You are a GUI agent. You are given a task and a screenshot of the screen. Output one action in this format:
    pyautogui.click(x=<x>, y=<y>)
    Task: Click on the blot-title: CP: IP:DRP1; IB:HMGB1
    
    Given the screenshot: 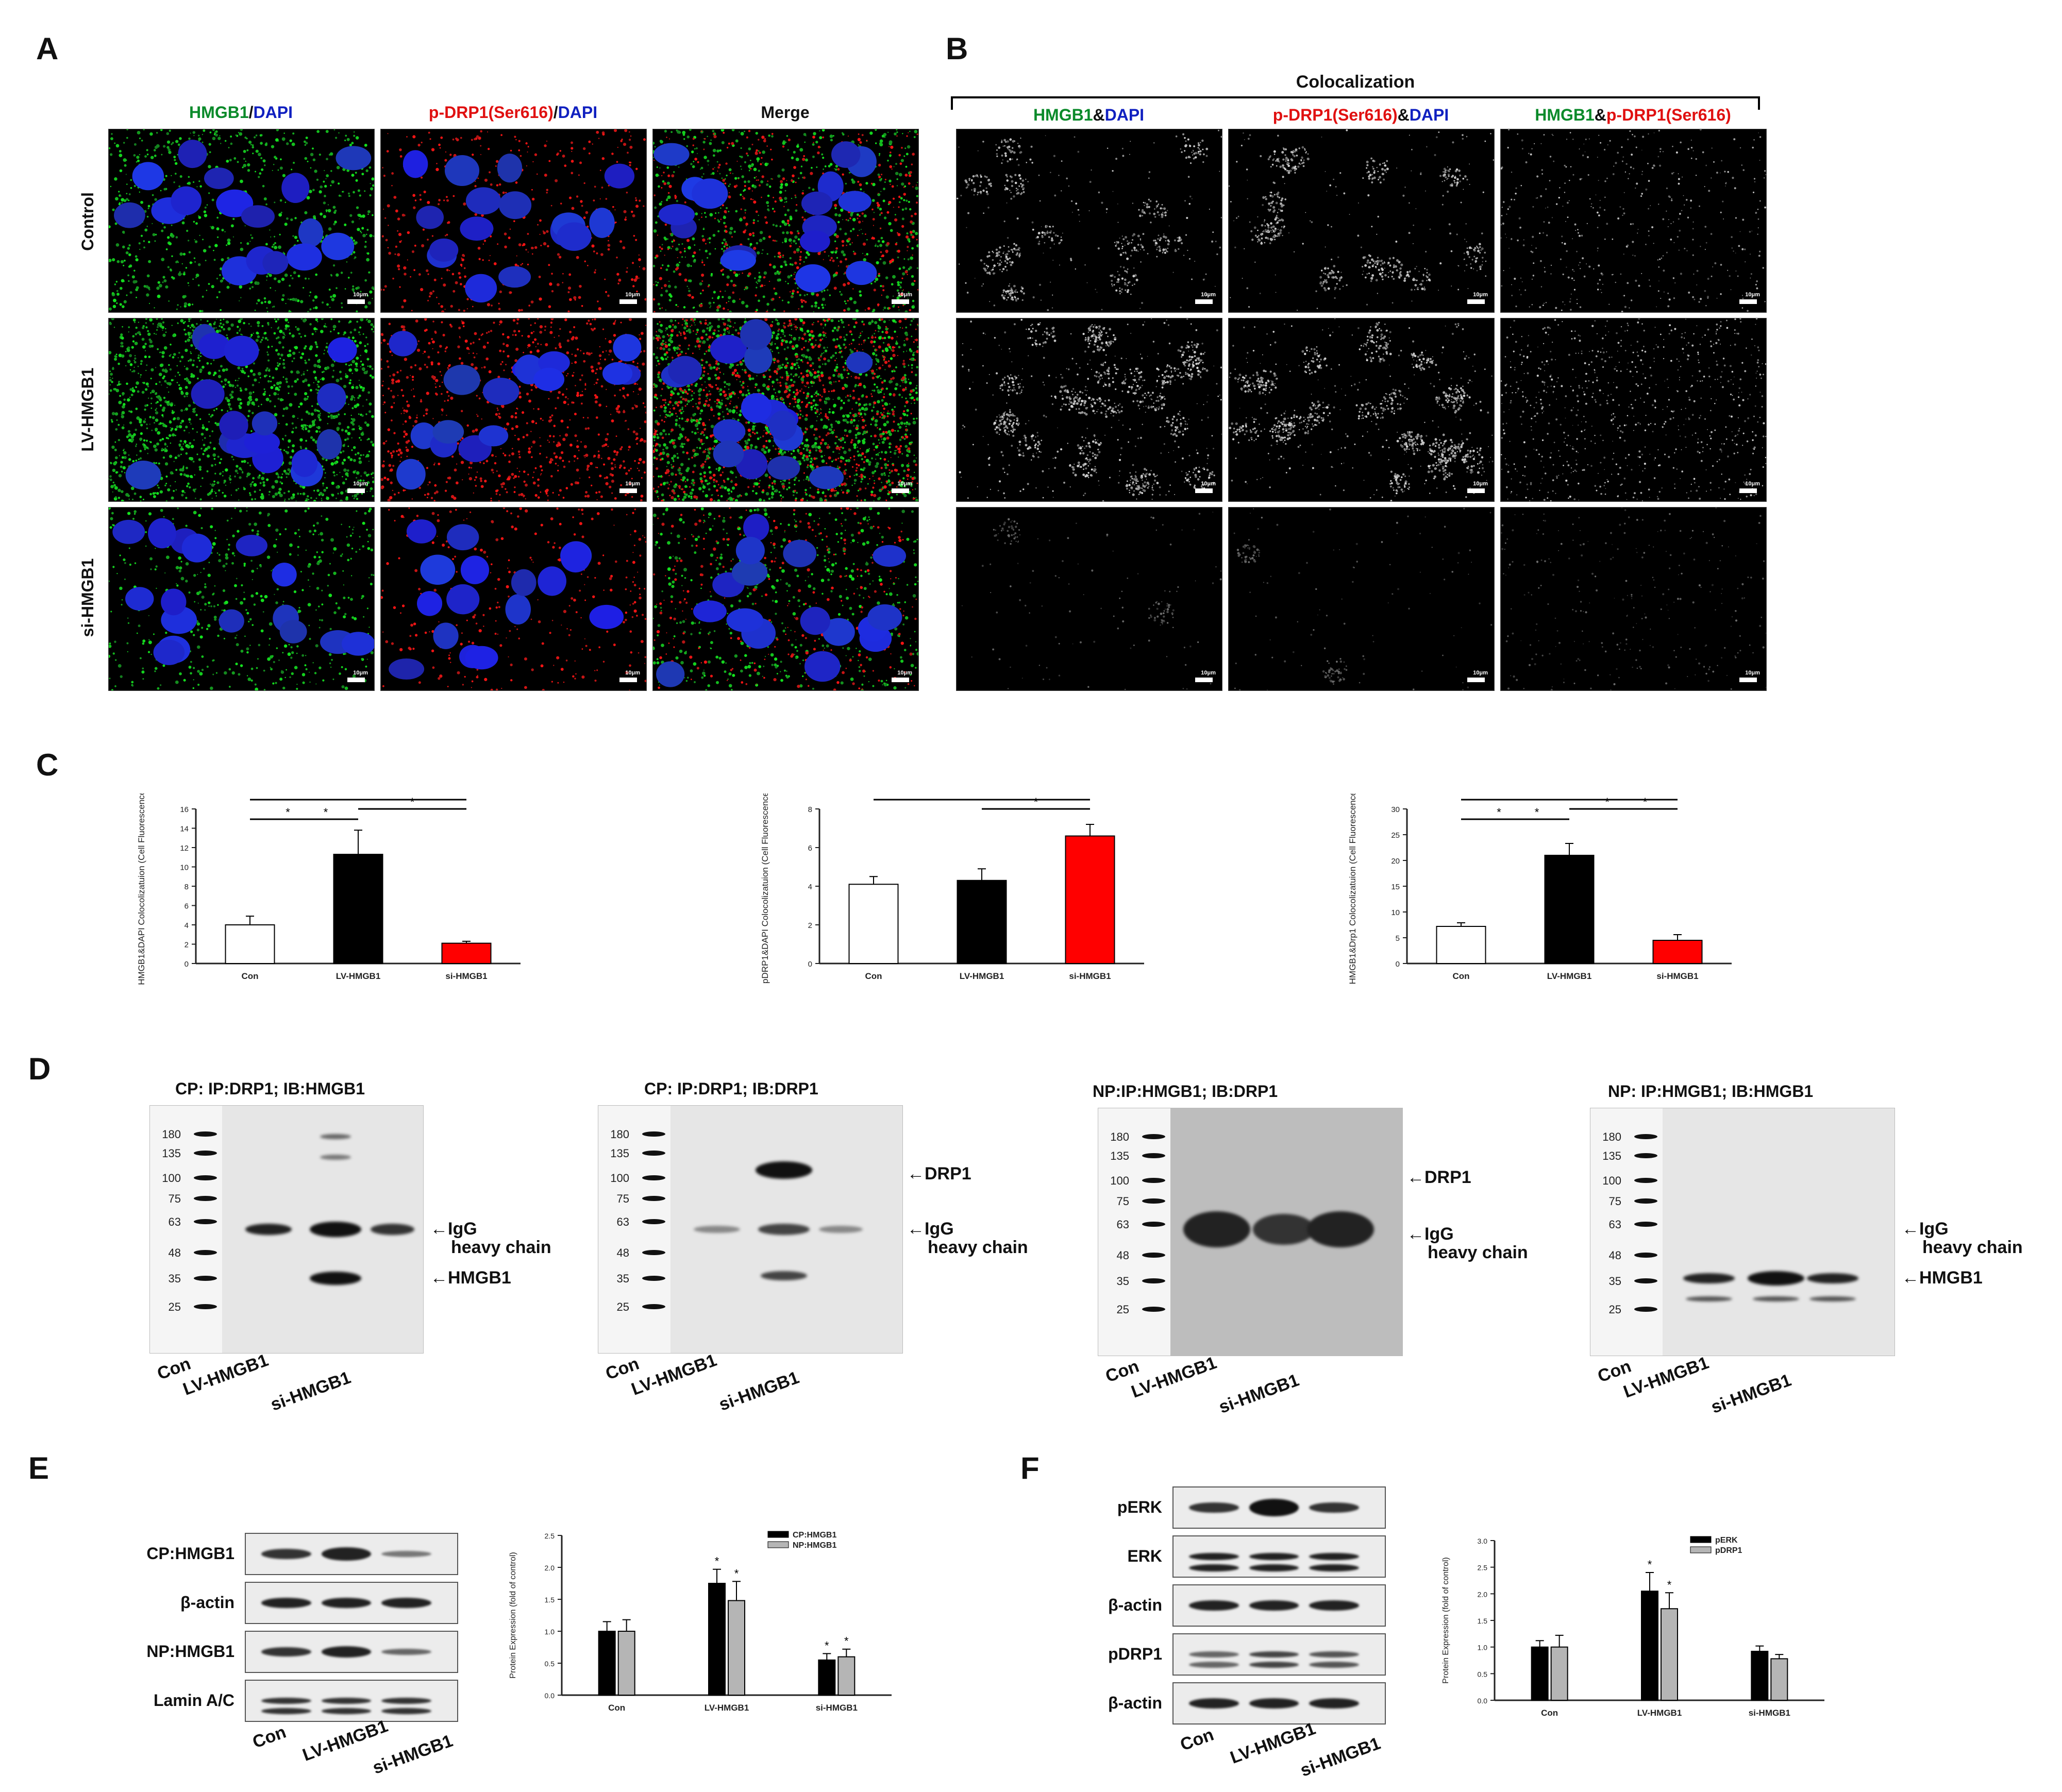 What is the action you would take?
    pyautogui.click(x=270, y=1088)
    